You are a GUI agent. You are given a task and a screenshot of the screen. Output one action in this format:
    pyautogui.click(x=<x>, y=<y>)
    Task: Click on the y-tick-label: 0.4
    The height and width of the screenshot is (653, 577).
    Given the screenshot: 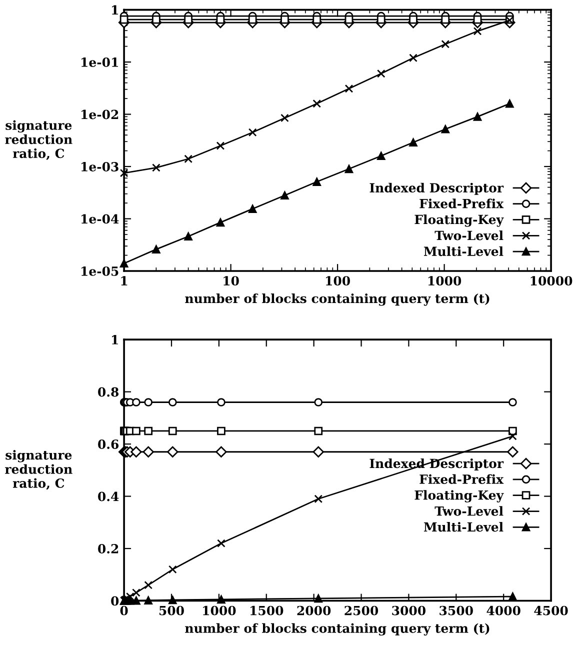 What is the action you would take?
    pyautogui.click(x=108, y=497)
    